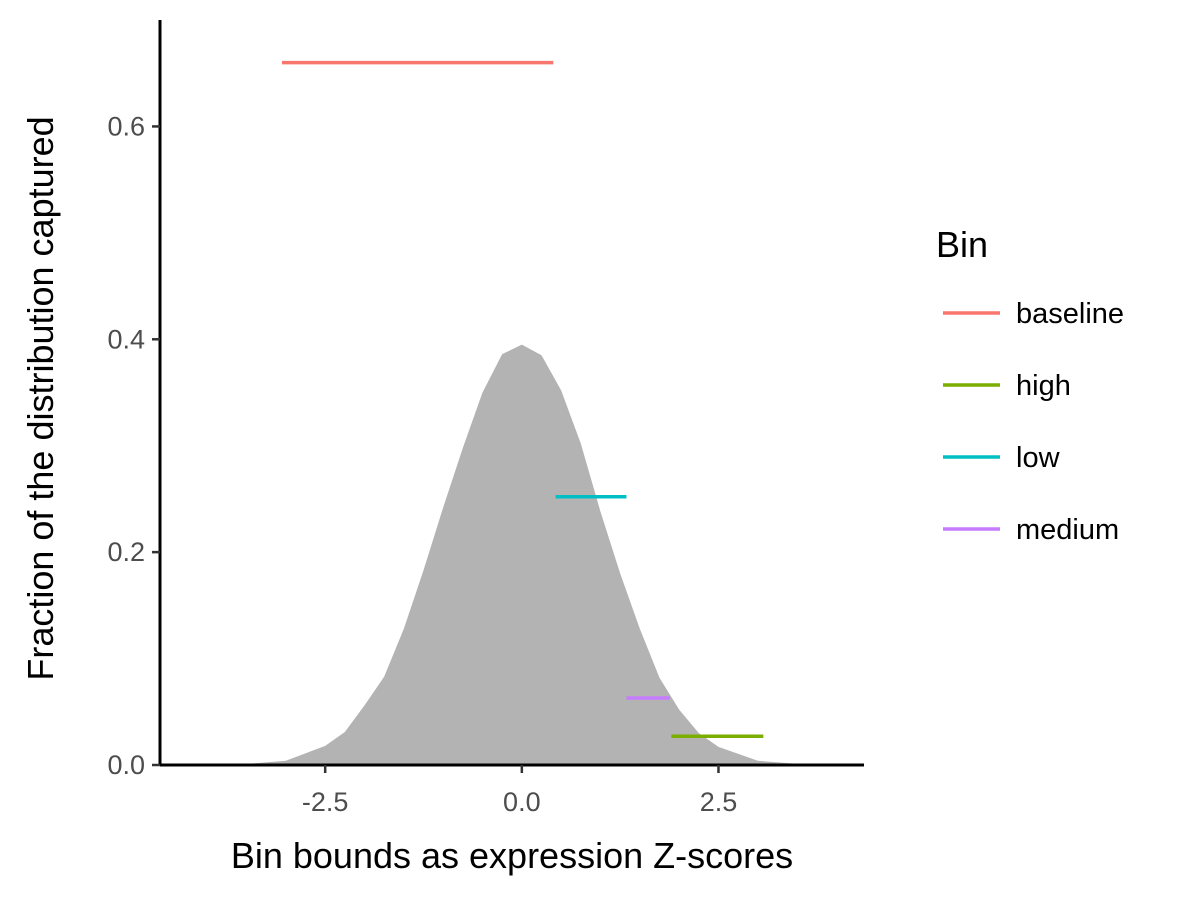 The height and width of the screenshot is (900, 1200). I want to click on legend-label-medium: medium, so click(1067, 530).